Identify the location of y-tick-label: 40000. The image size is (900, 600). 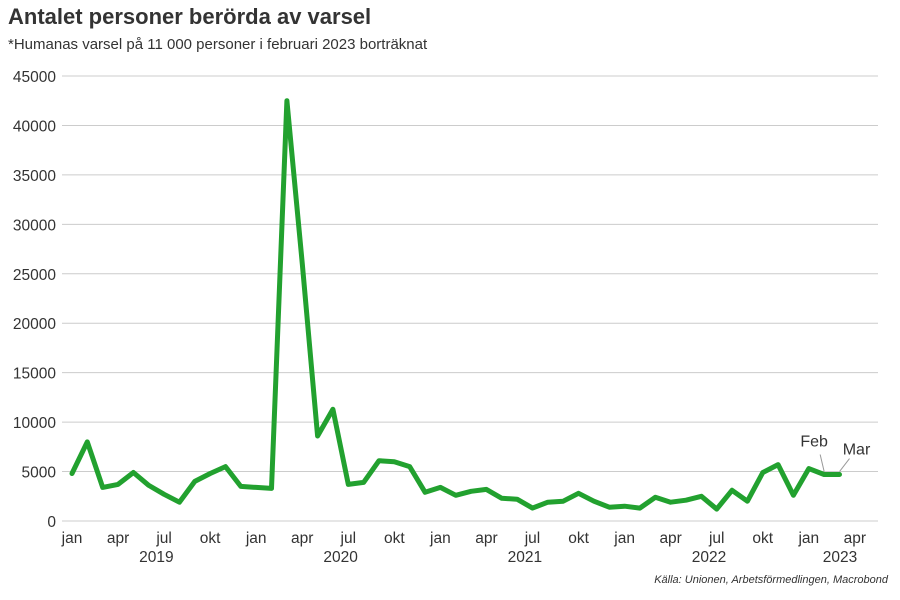
(34, 126).